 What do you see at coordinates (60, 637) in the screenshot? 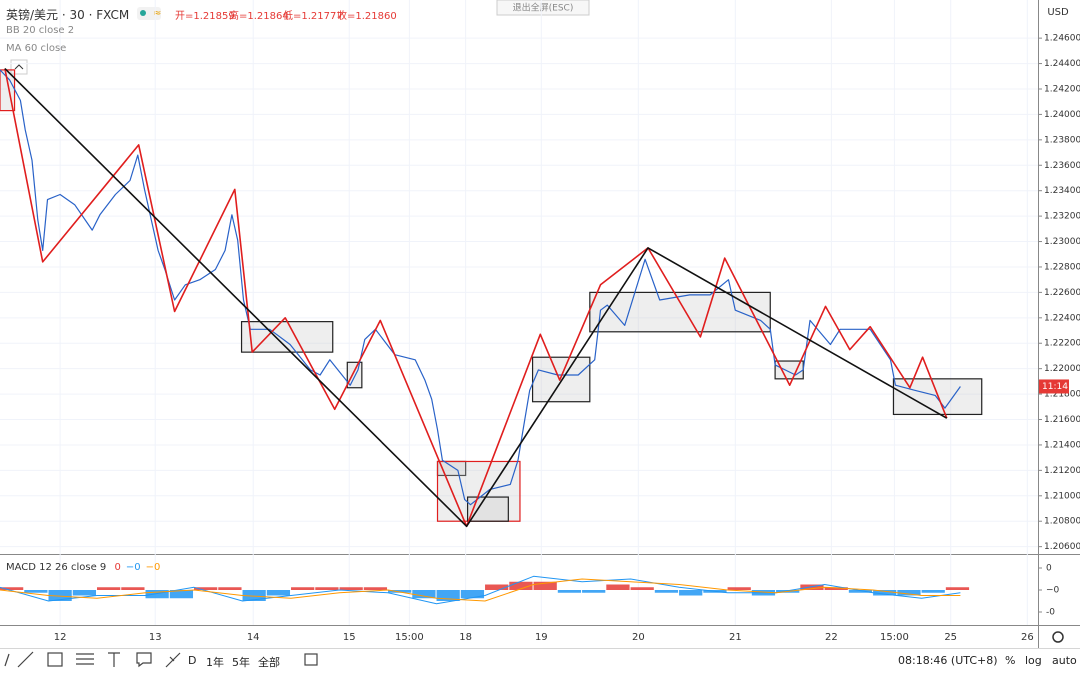
I see `x-tick-label: 12` at bounding box center [60, 637].